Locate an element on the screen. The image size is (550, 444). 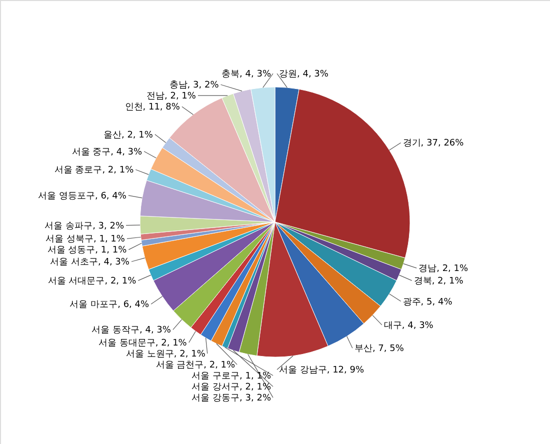
slice-label: 전남, 2, 1% is located at coordinates (171, 97).